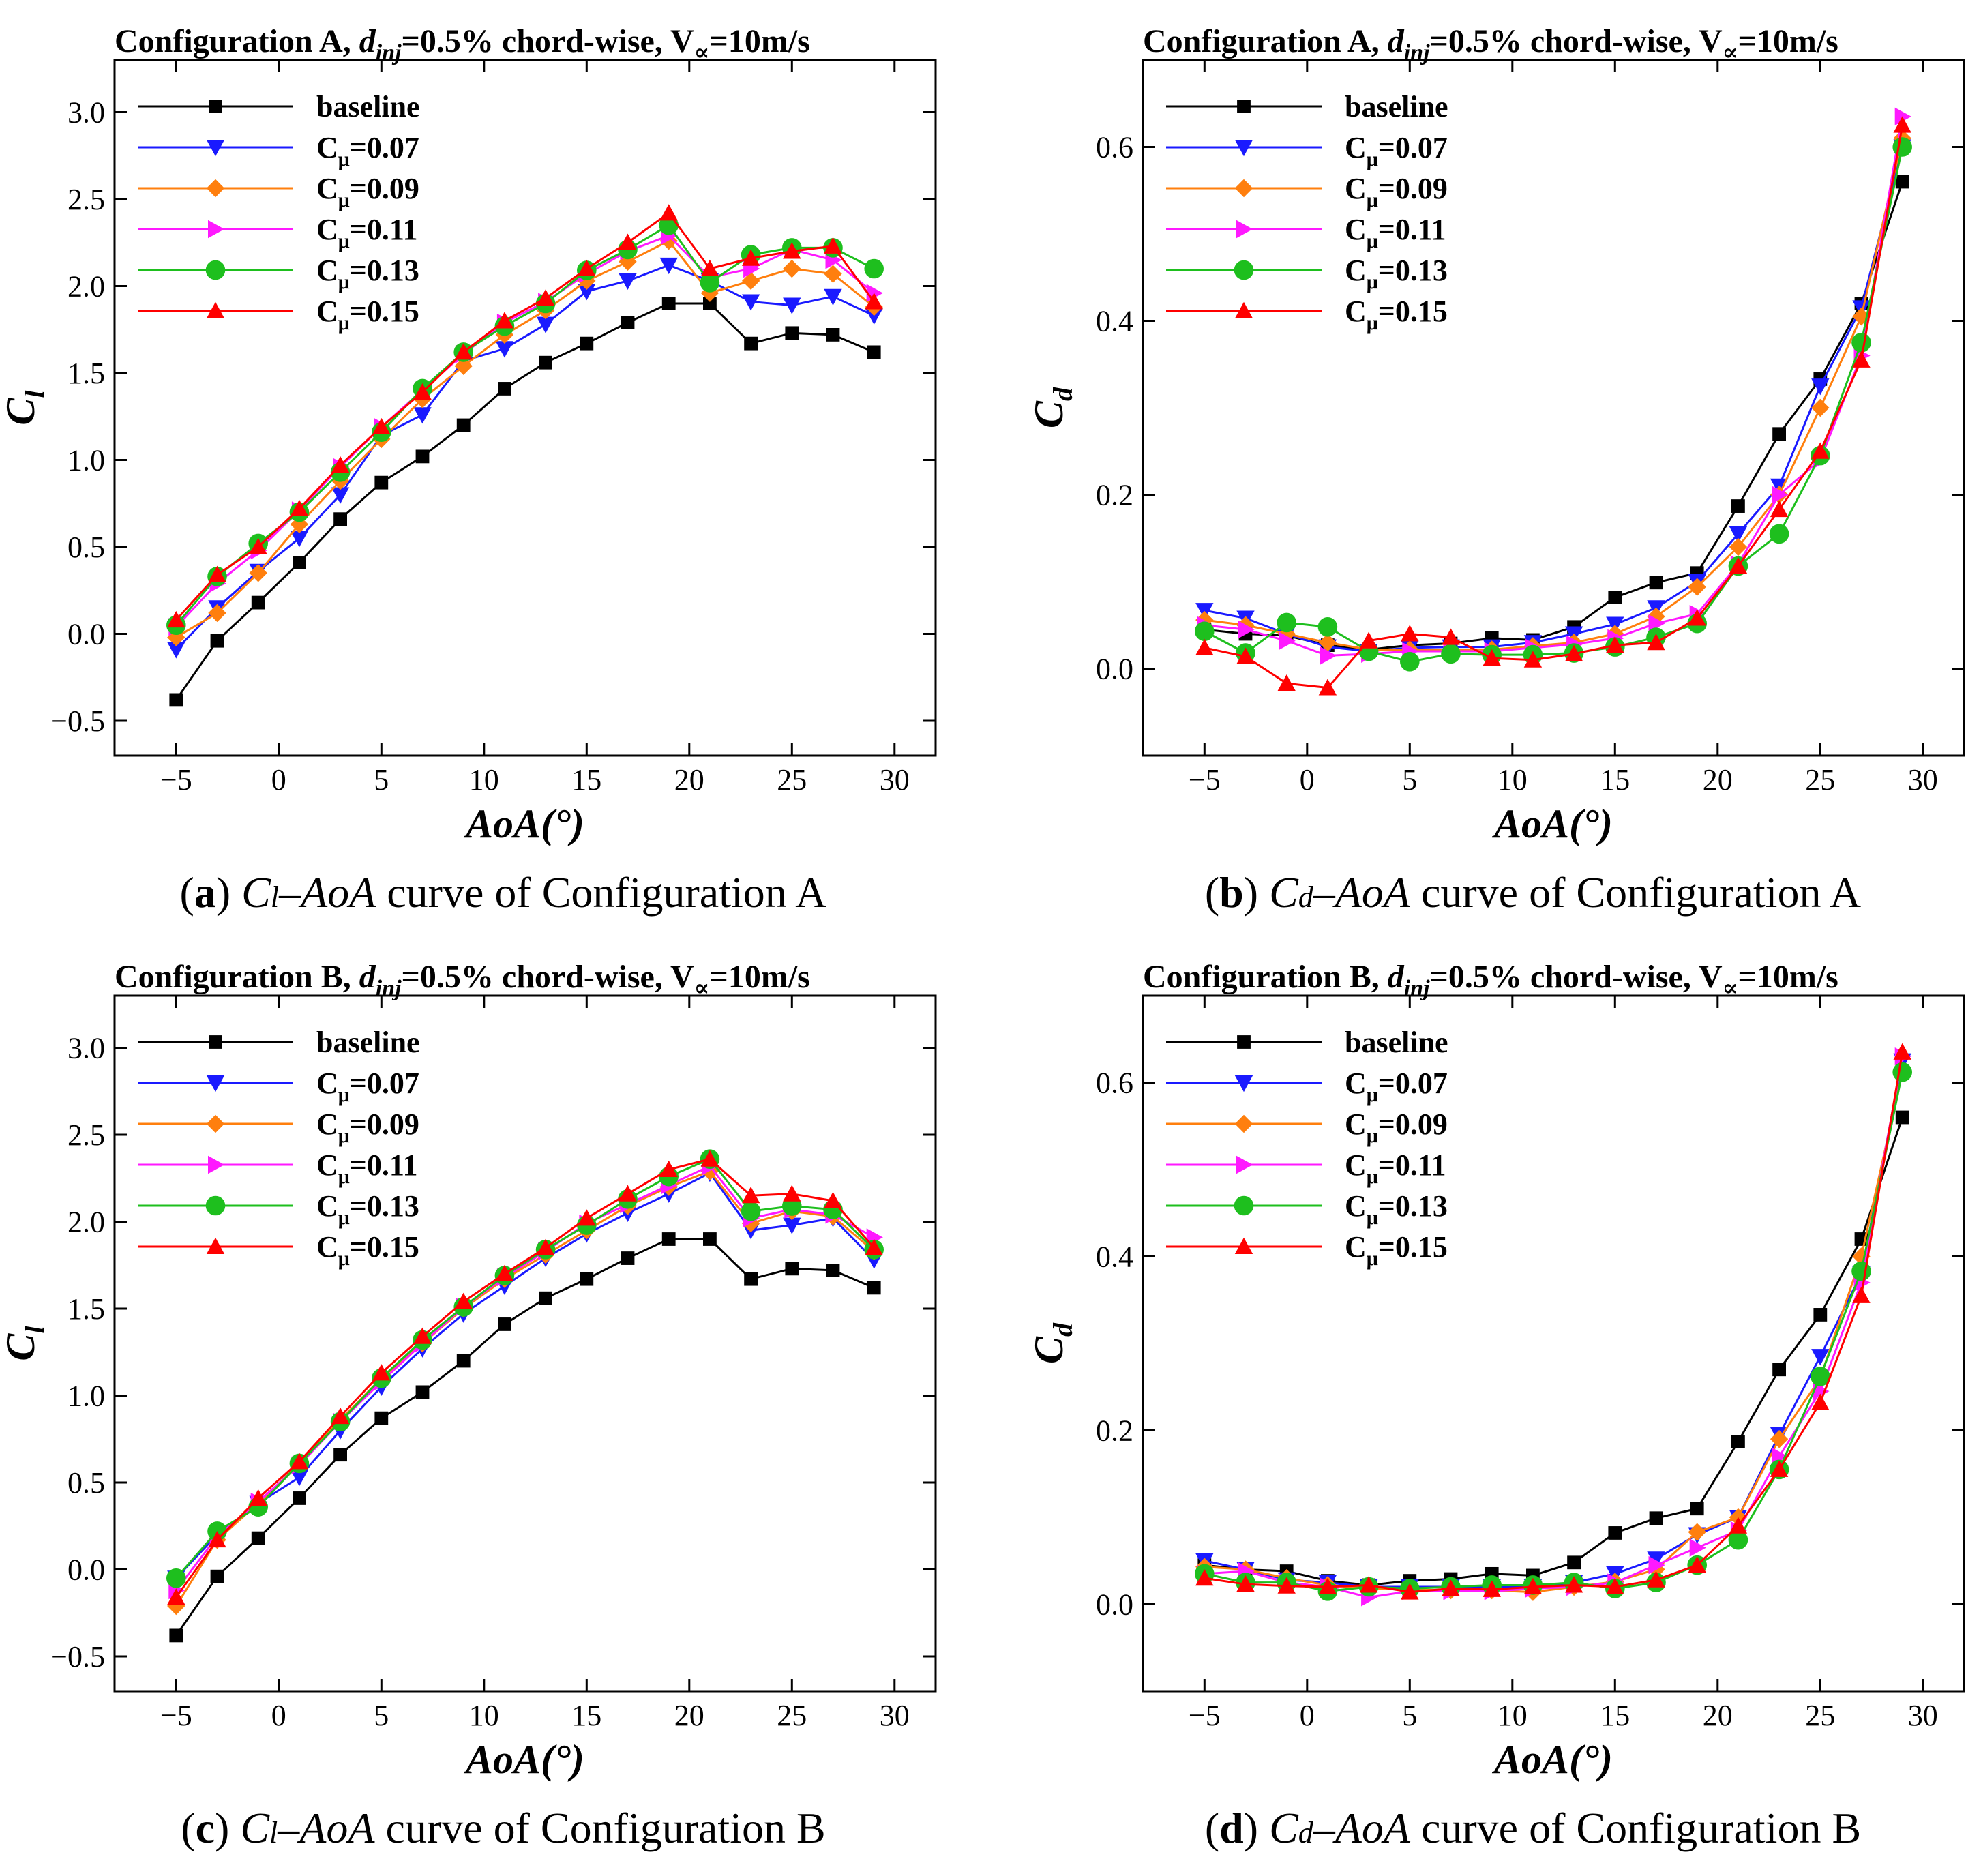  Describe the element at coordinates (1306, 897) in the screenshot. I see `caption-subscript: d` at that location.